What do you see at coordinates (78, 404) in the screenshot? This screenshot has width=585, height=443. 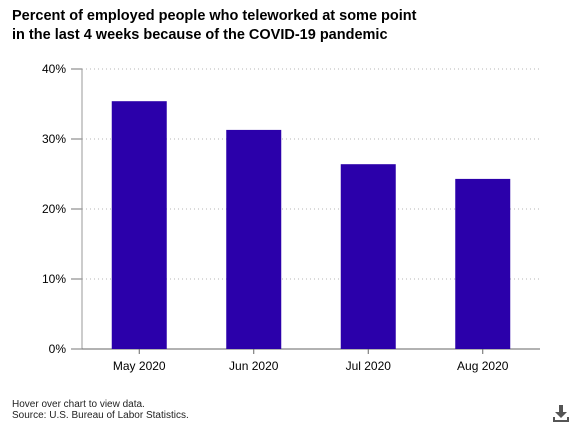 I see `hover-note: Hover over chart to view data.` at bounding box center [78, 404].